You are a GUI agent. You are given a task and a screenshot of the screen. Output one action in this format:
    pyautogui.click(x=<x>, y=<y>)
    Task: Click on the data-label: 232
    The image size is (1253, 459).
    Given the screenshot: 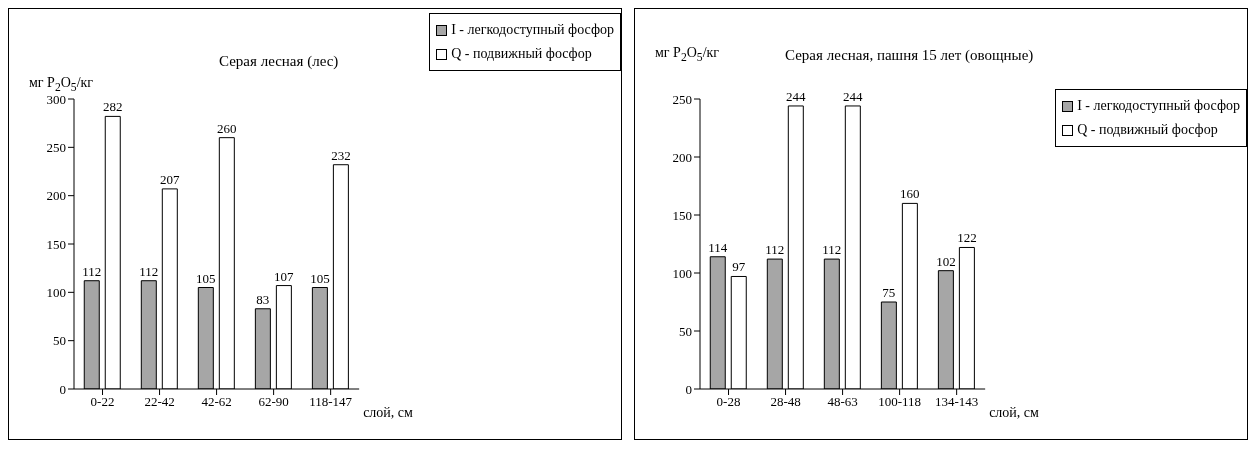 What is the action you would take?
    pyautogui.click(x=341, y=155)
    